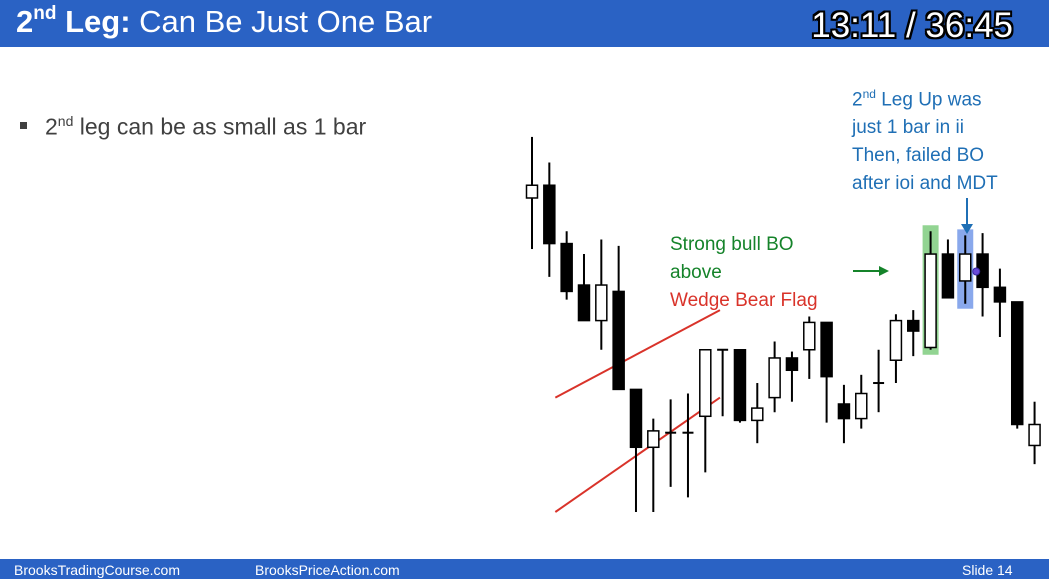 This screenshot has width=1049, height=579. What do you see at coordinates (732, 244) in the screenshot?
I see `annotation-green-line1: Strong bull BO` at bounding box center [732, 244].